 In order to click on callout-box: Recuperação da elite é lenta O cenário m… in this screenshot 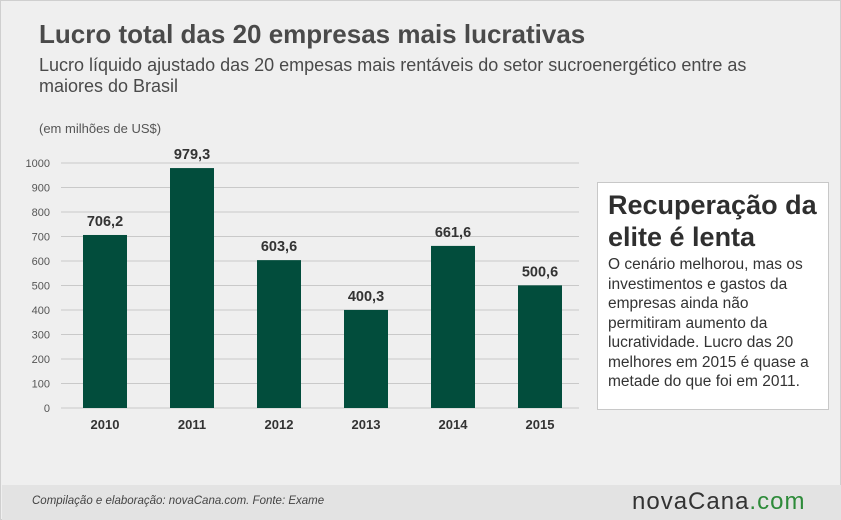, I will do `click(713, 296)`.